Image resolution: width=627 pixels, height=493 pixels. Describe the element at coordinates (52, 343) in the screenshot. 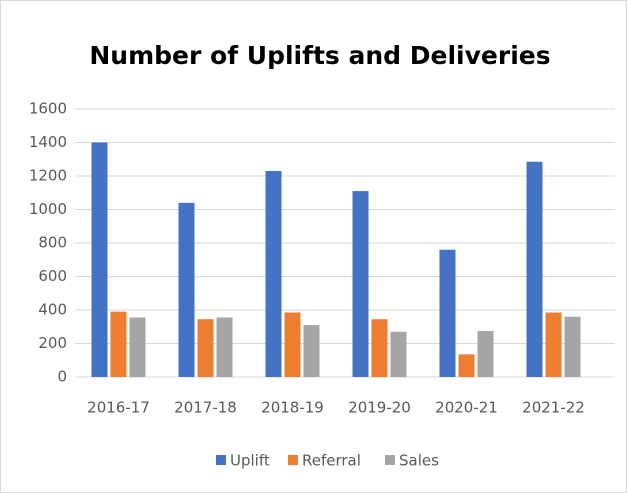

I see `y-tick-label: 200` at that location.